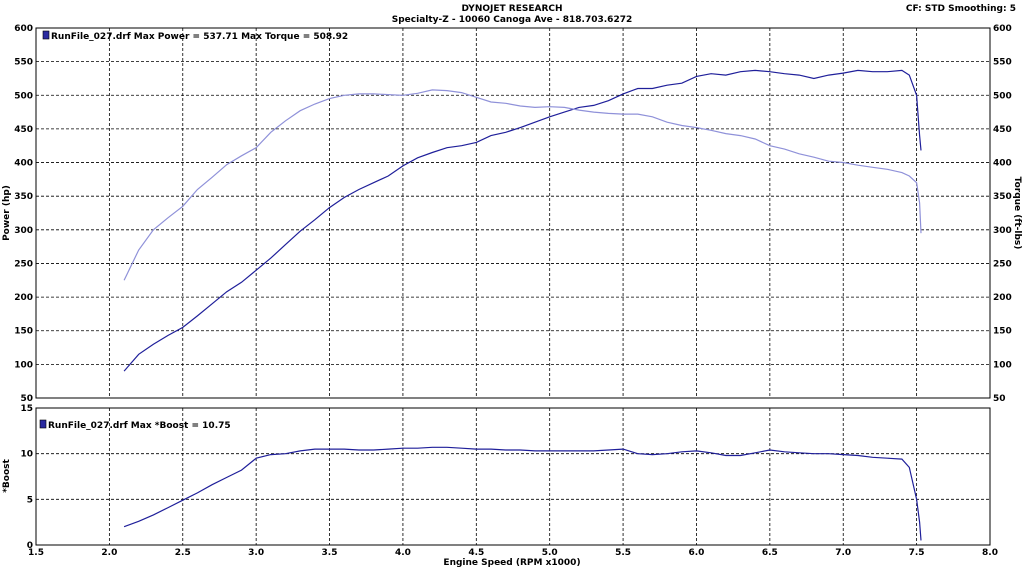  I want to click on rpm-tick-label: 5.0, so click(550, 553).